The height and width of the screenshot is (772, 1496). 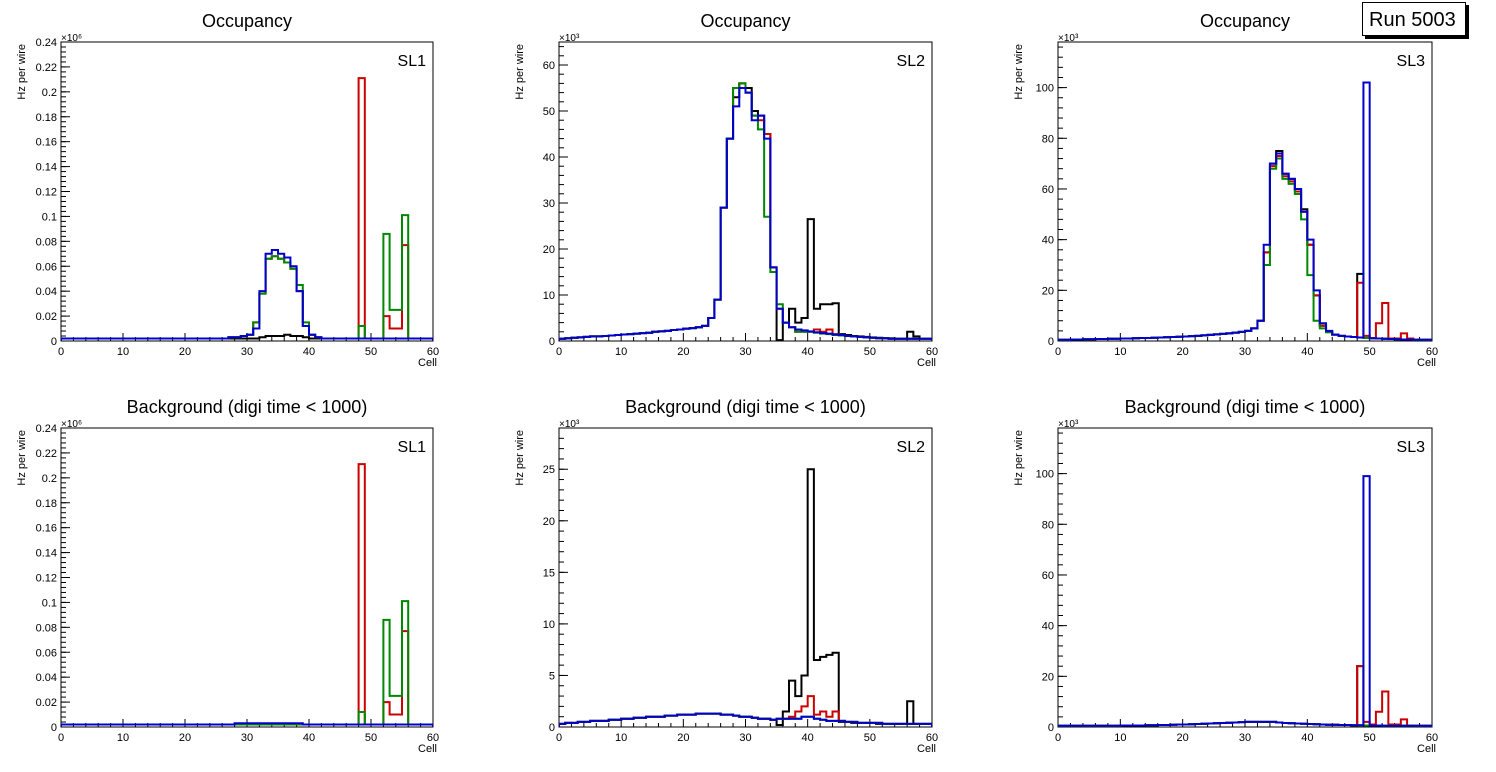 What do you see at coordinates (552, 676) in the screenshot?
I see `y-tick-label: 5` at bounding box center [552, 676].